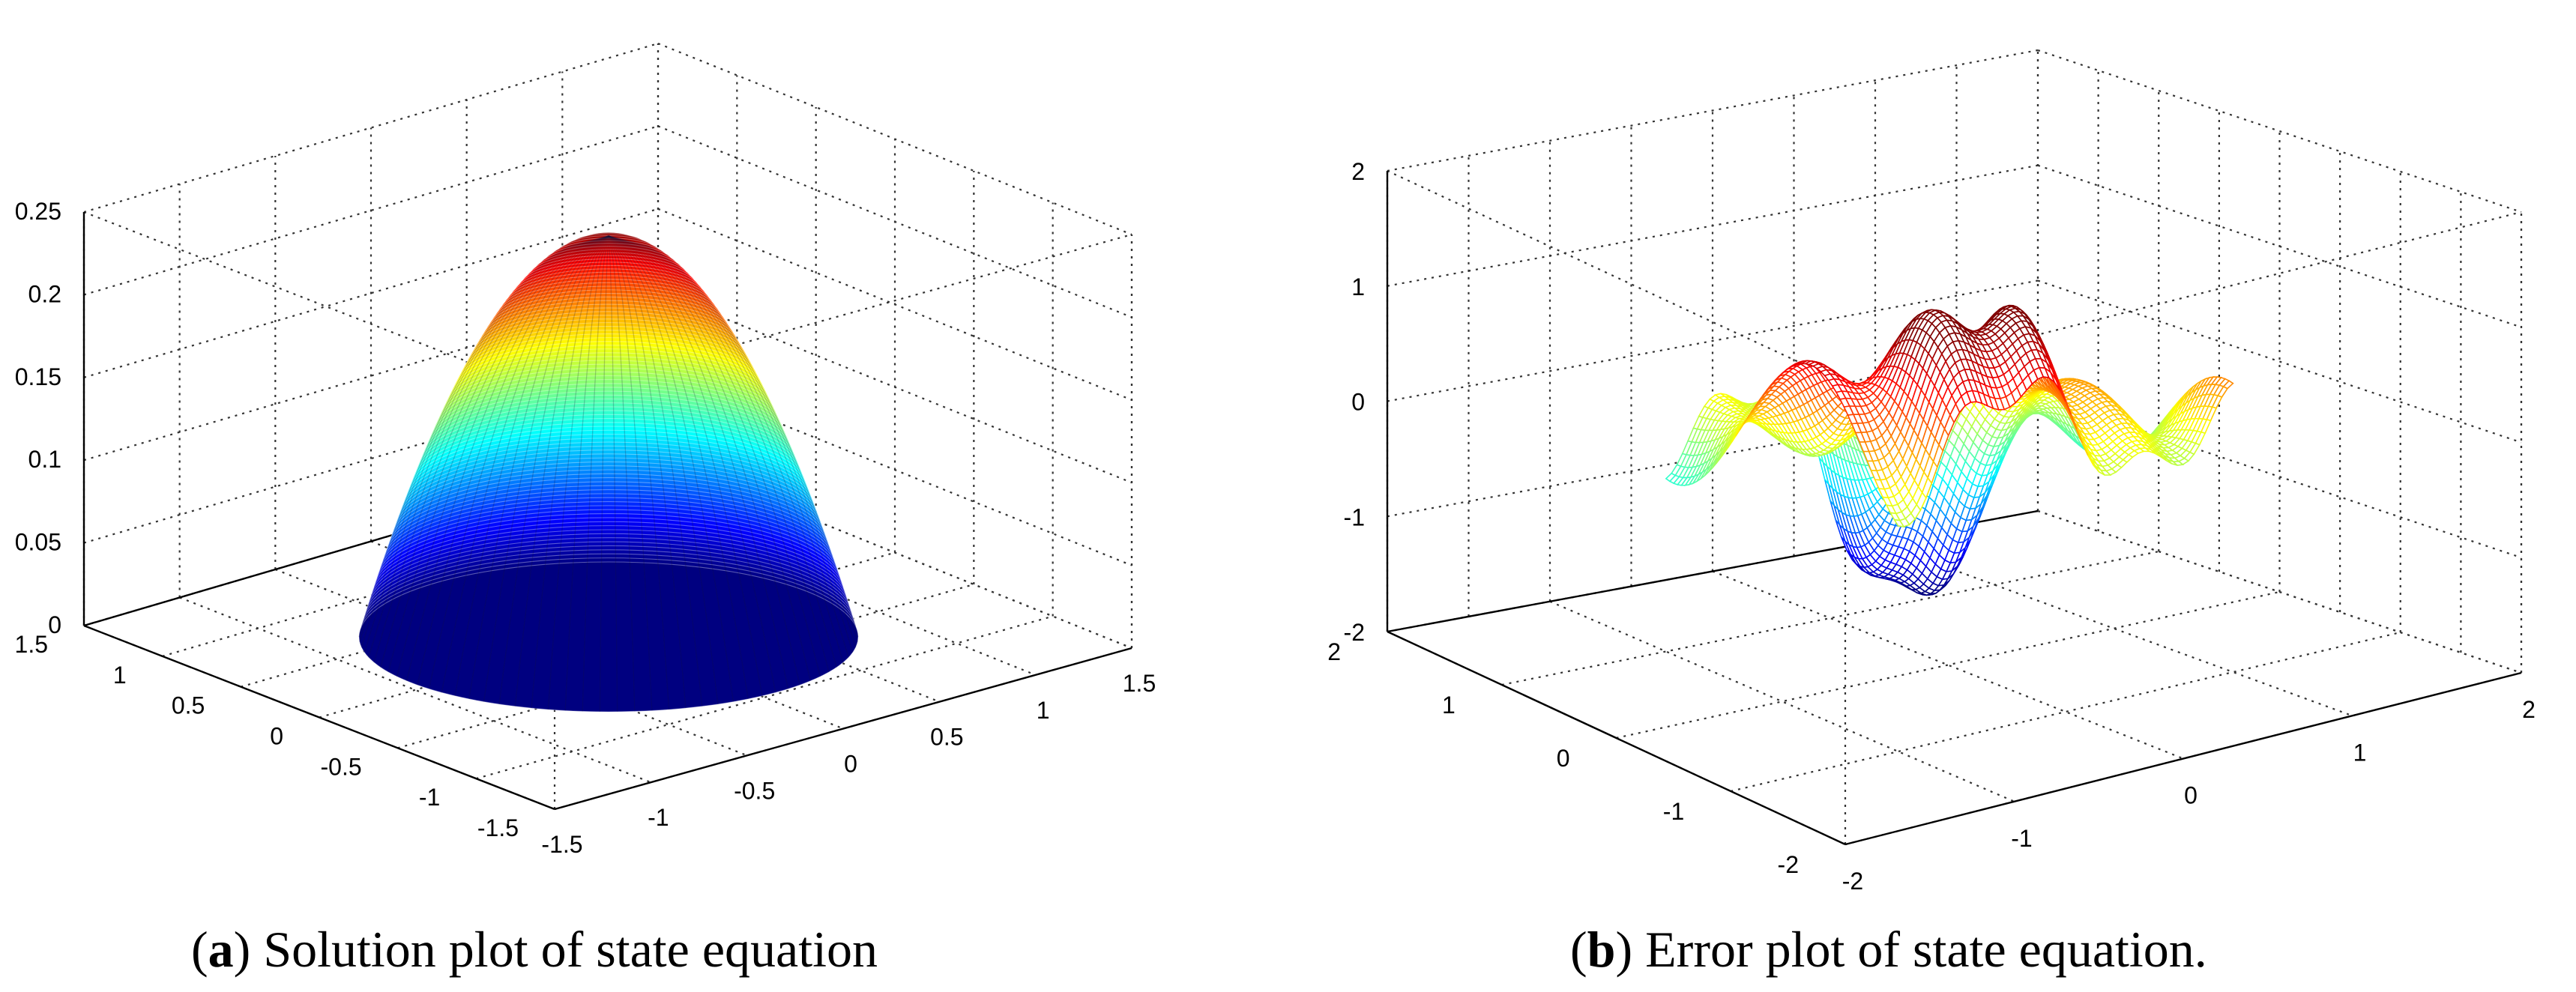 Image resolution: width=2576 pixels, height=992 pixels. I want to click on y-tick-label-b: 1, so click(1449, 705).